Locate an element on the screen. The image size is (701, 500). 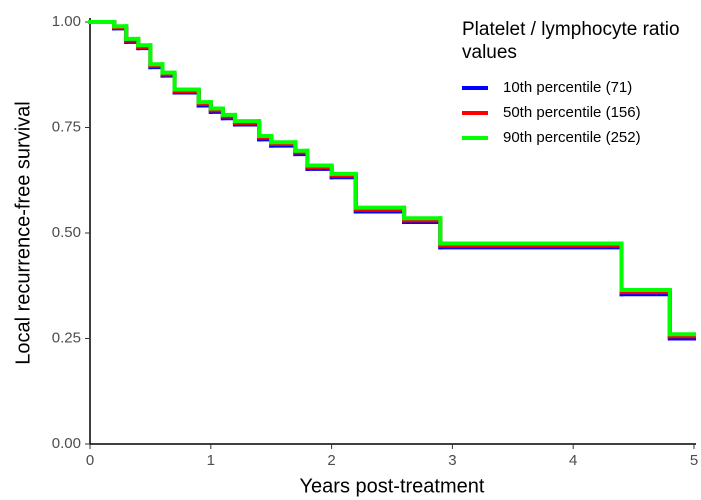
y-tick-label: 0.00 is located at coordinates (66, 443).